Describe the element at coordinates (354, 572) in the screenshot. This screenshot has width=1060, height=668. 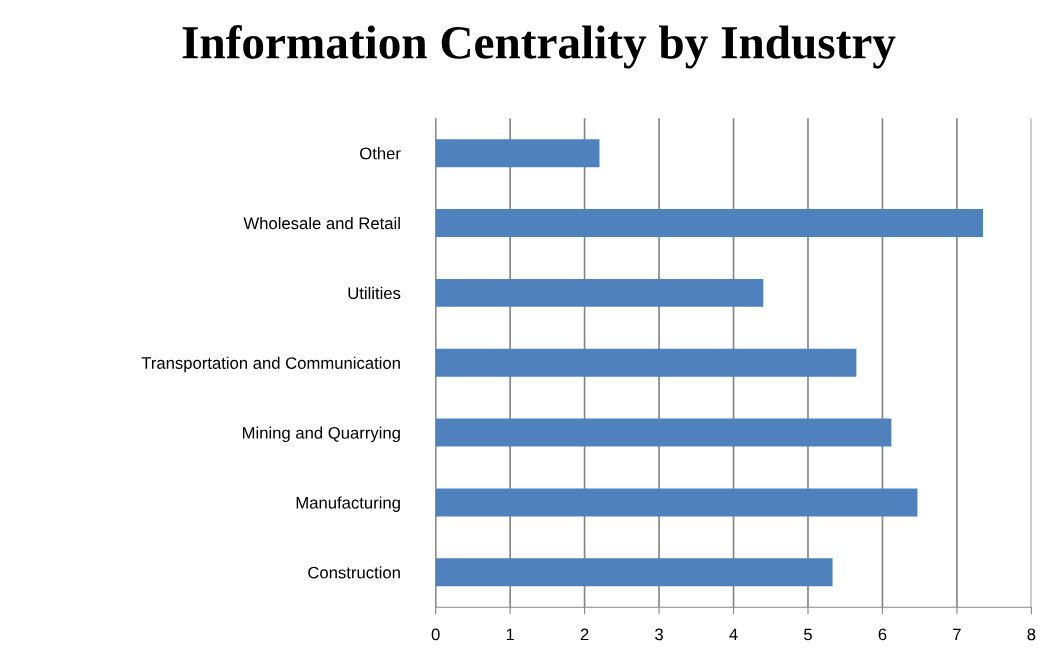
I see `y-tick-label: Construction` at that location.